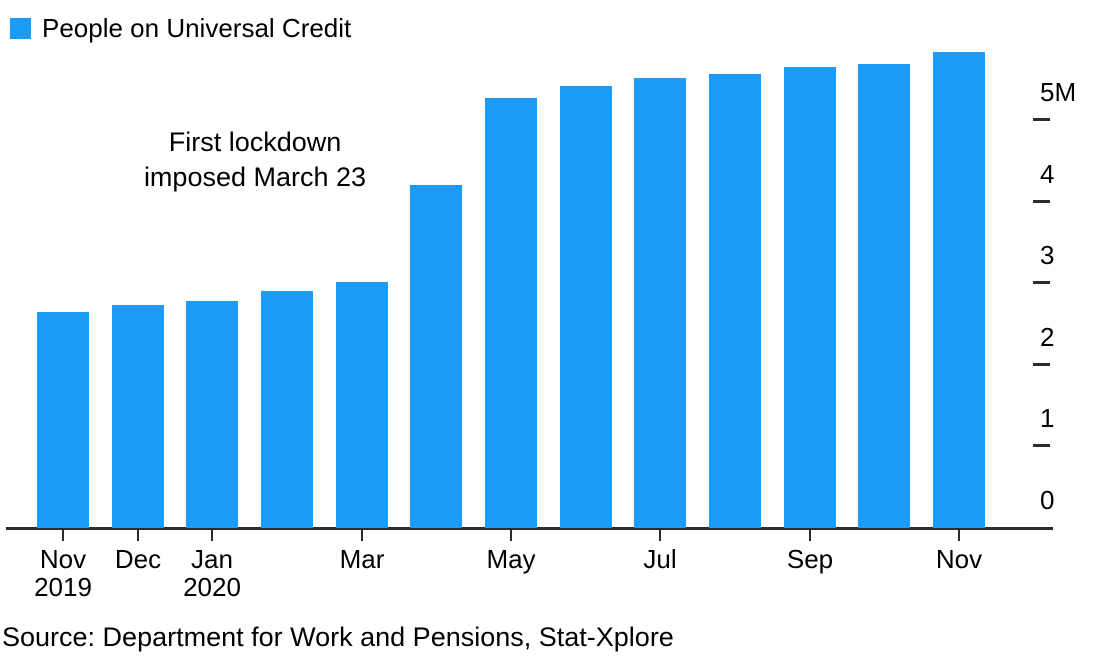 Image resolution: width=1094 pixels, height=661 pixels. I want to click on x-axis-label: Jul, so click(660, 559).